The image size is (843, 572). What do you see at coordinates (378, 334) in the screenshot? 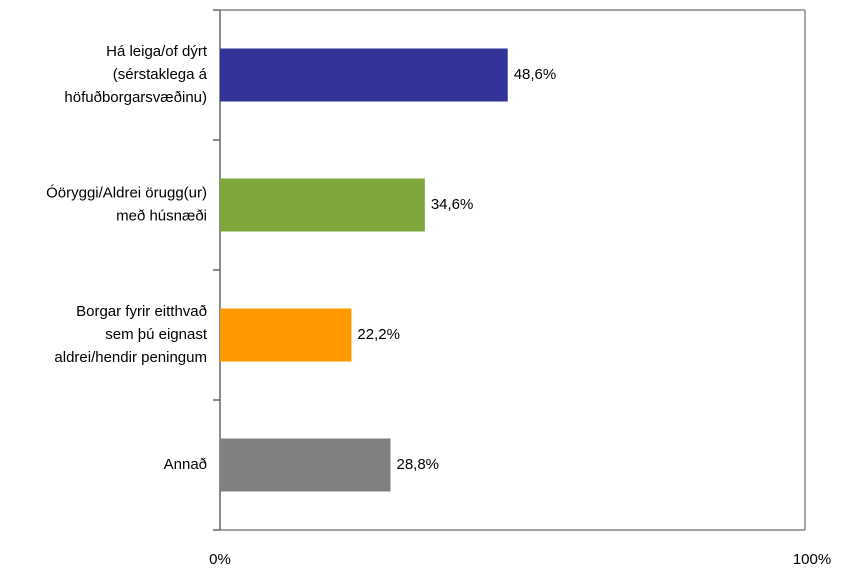
I see `value-label: 22,2%` at bounding box center [378, 334].